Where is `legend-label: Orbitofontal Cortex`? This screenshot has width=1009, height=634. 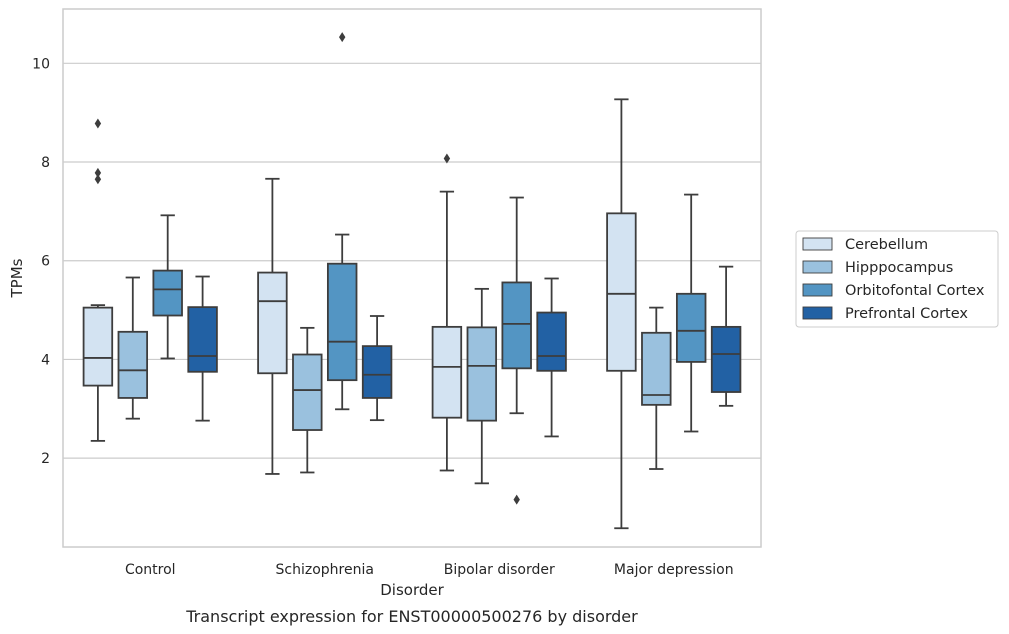
legend-label: Orbitofontal Cortex is located at coordinates (915, 291).